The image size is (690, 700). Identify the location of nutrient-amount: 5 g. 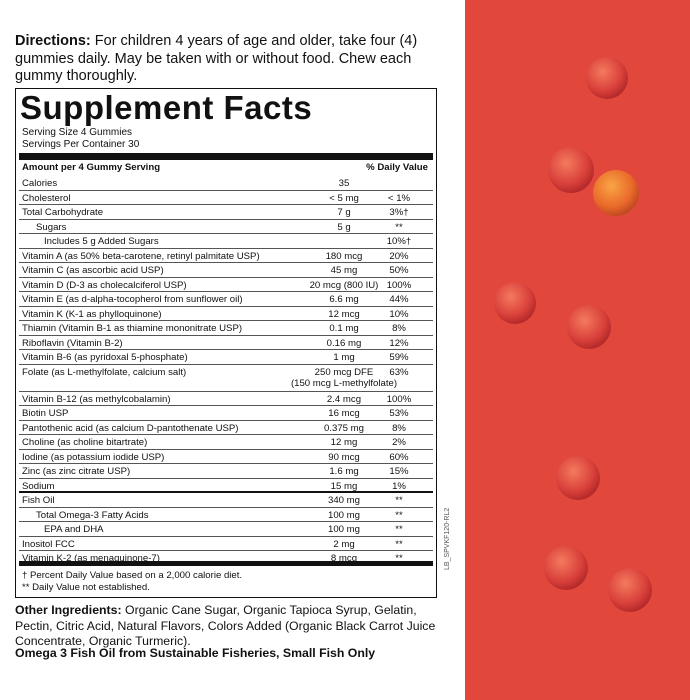
(344, 228).